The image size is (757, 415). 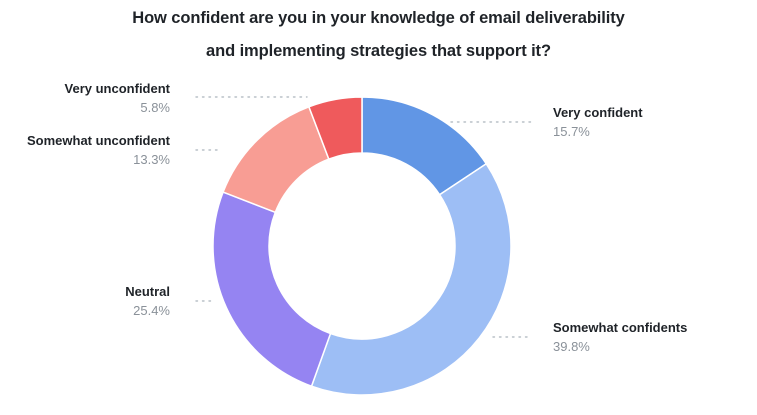 What do you see at coordinates (147, 291) in the screenshot?
I see `label-name: Neutral` at bounding box center [147, 291].